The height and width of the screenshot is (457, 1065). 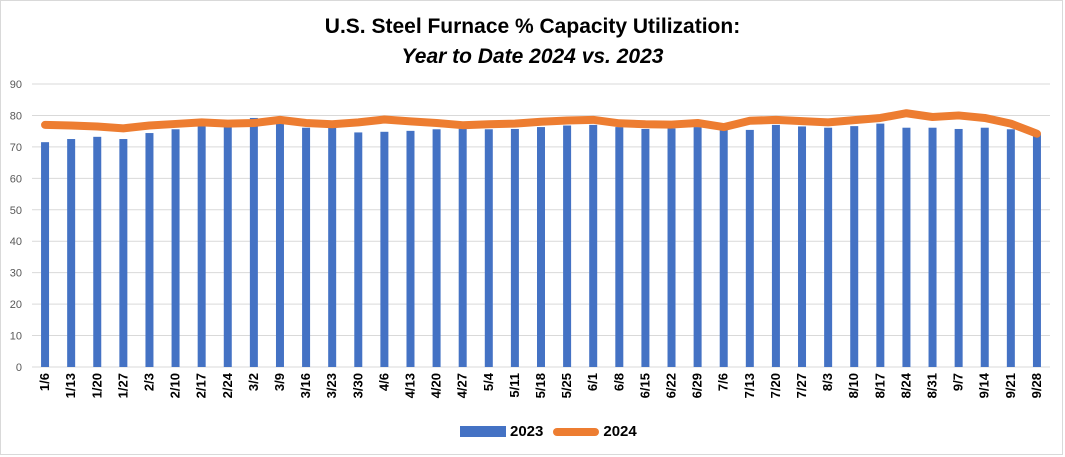 I want to click on legend-item-2023: 2023, so click(x=501, y=431).